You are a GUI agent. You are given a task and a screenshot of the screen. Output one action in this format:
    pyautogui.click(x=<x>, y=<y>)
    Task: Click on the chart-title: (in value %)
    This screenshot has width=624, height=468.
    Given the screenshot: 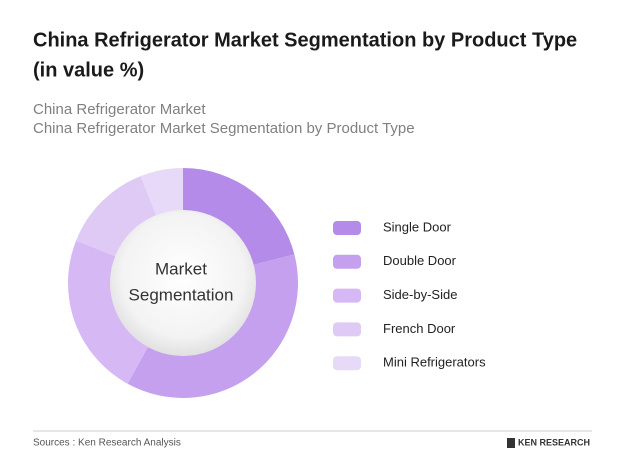 What is the action you would take?
    pyautogui.click(x=88, y=70)
    